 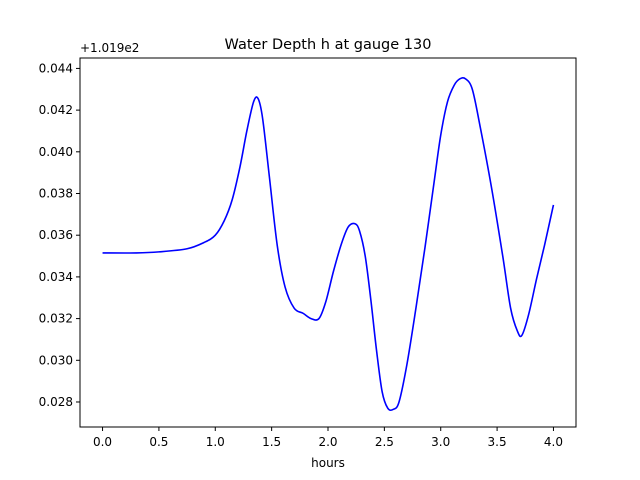 What do you see at coordinates (328, 463) in the screenshot?
I see `x-axis-label: hours` at bounding box center [328, 463].